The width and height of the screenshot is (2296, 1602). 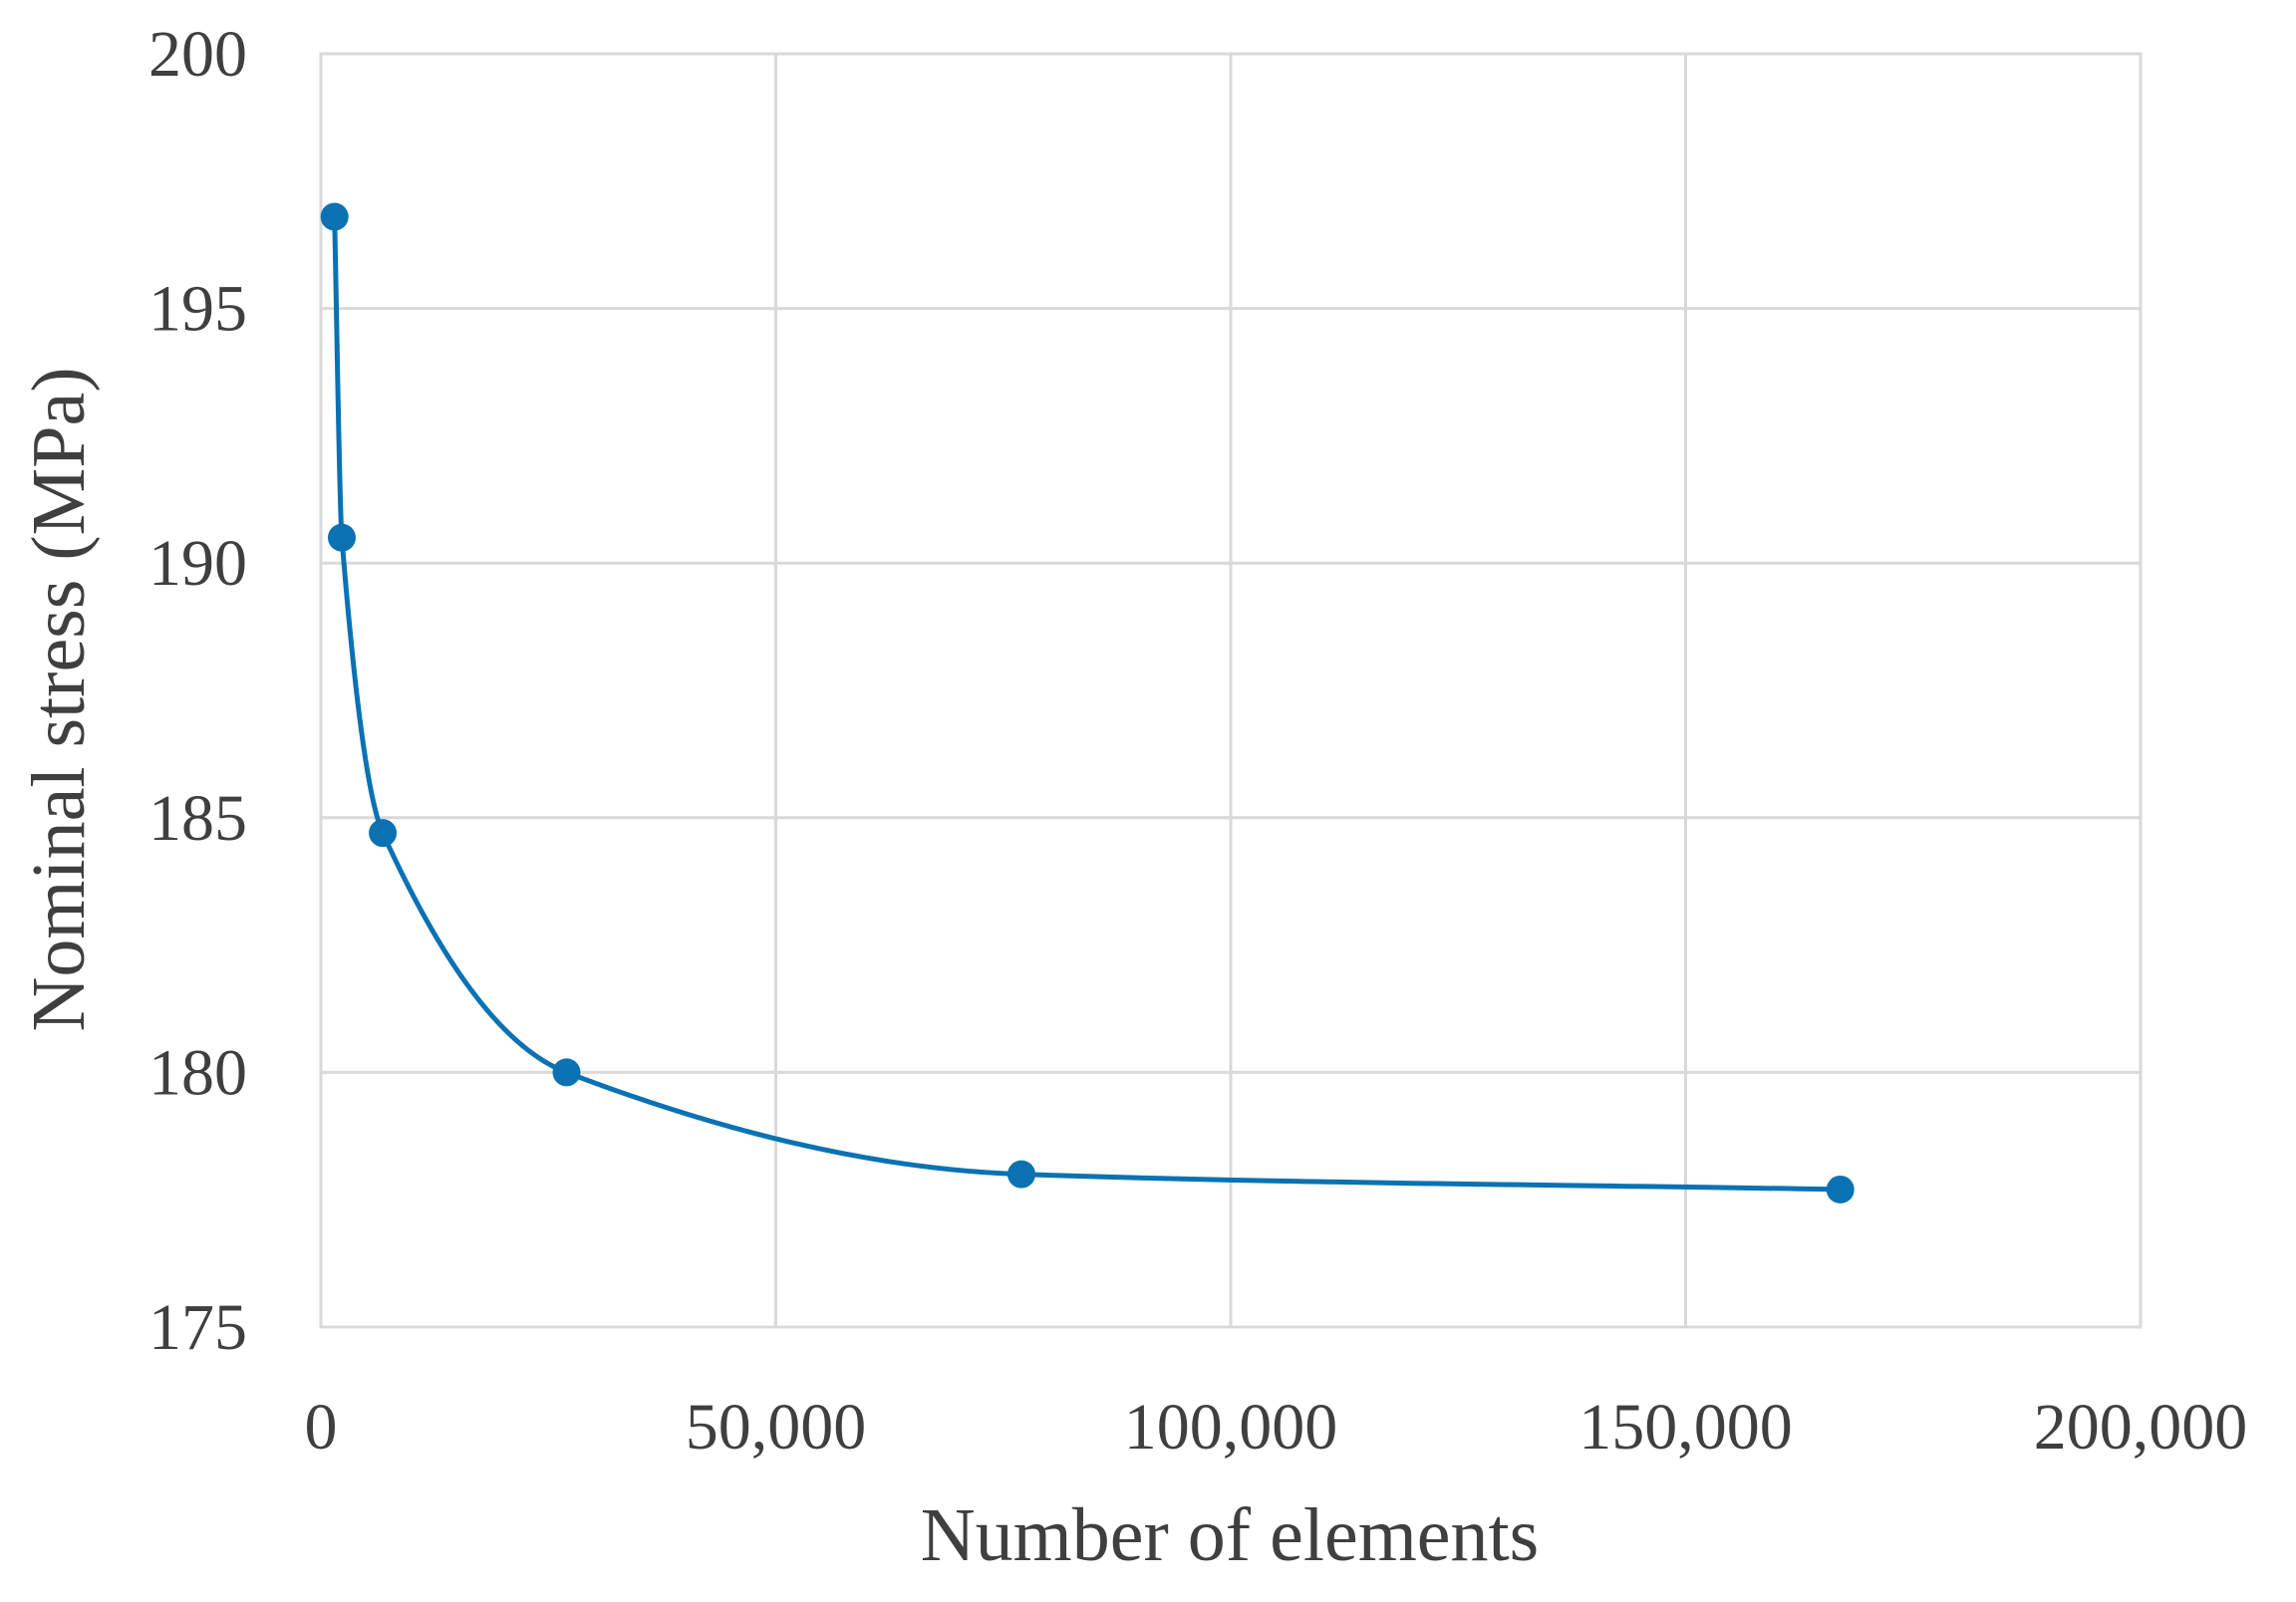 I want to click on x-tick-label: 100,000, so click(x=1231, y=1428).